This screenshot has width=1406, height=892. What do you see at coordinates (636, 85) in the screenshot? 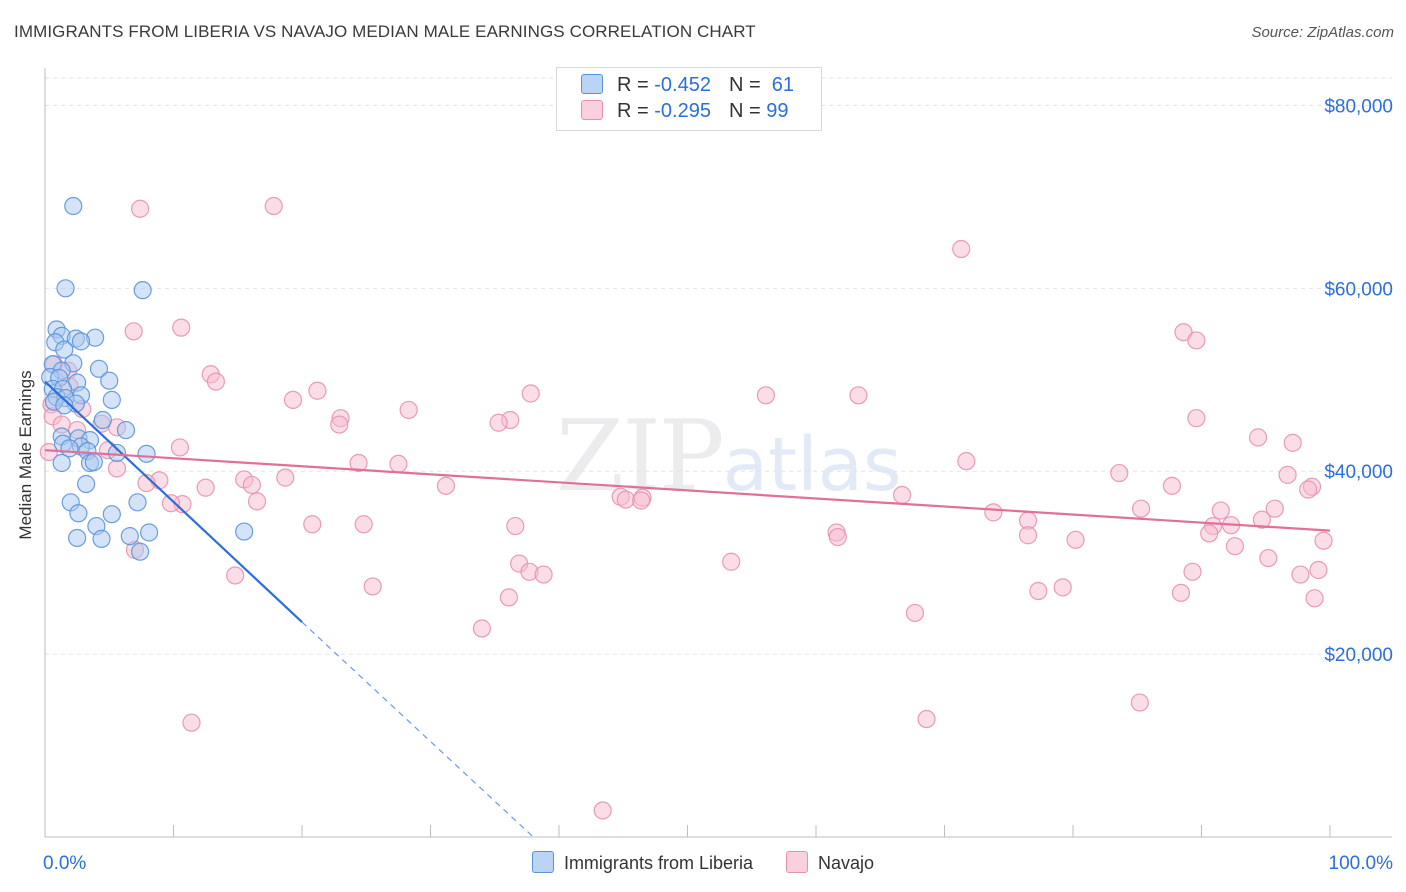
I see `liberia-r-label: R =` at bounding box center [636, 85].